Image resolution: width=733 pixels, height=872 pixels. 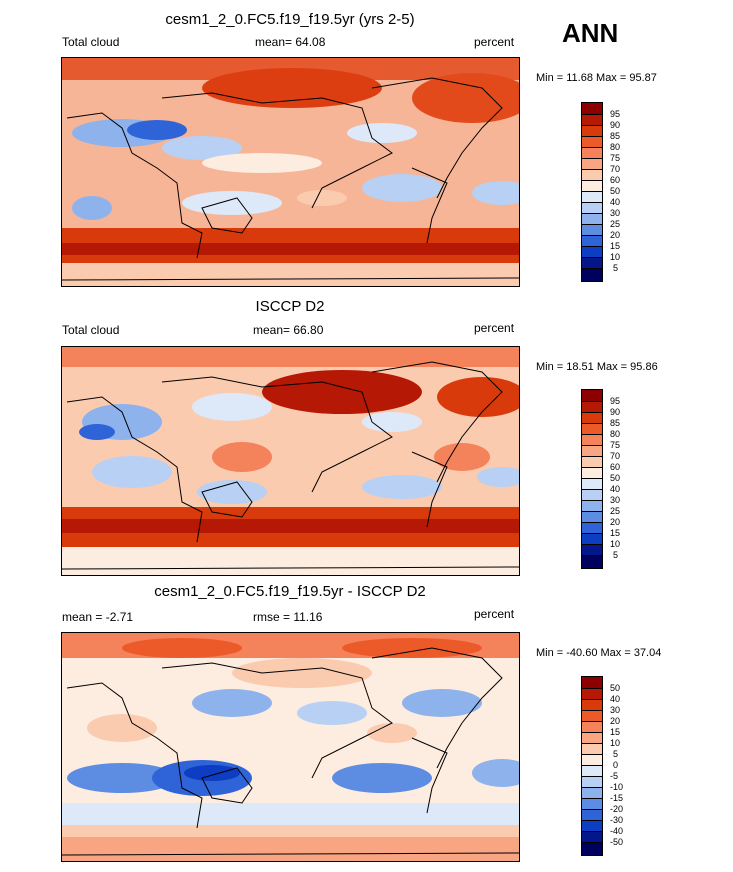 I want to click on panel2-colorbar-label: 70, so click(x=615, y=456).